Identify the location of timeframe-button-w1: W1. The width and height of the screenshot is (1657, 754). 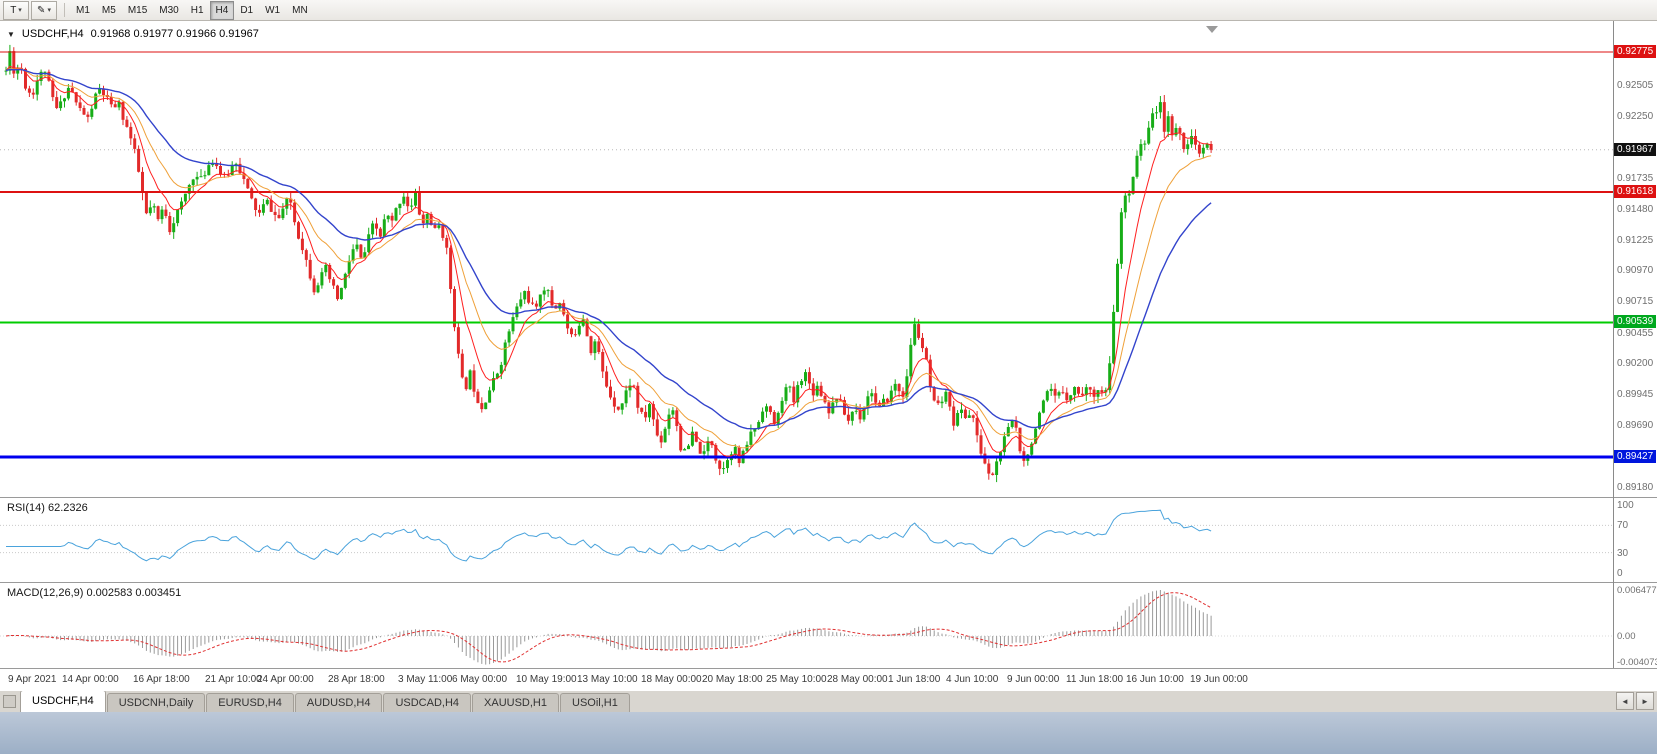
(273, 10).